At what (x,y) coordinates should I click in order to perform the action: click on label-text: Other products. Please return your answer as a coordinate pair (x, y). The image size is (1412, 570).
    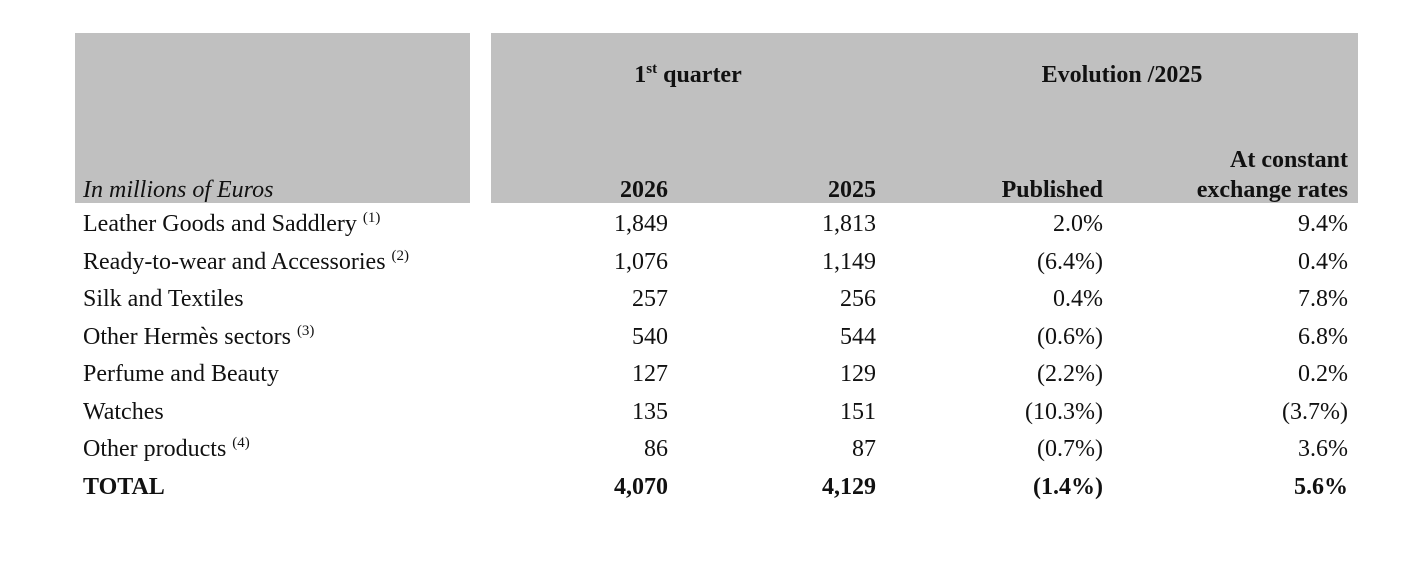
    Looking at the image, I should click on (155, 449).